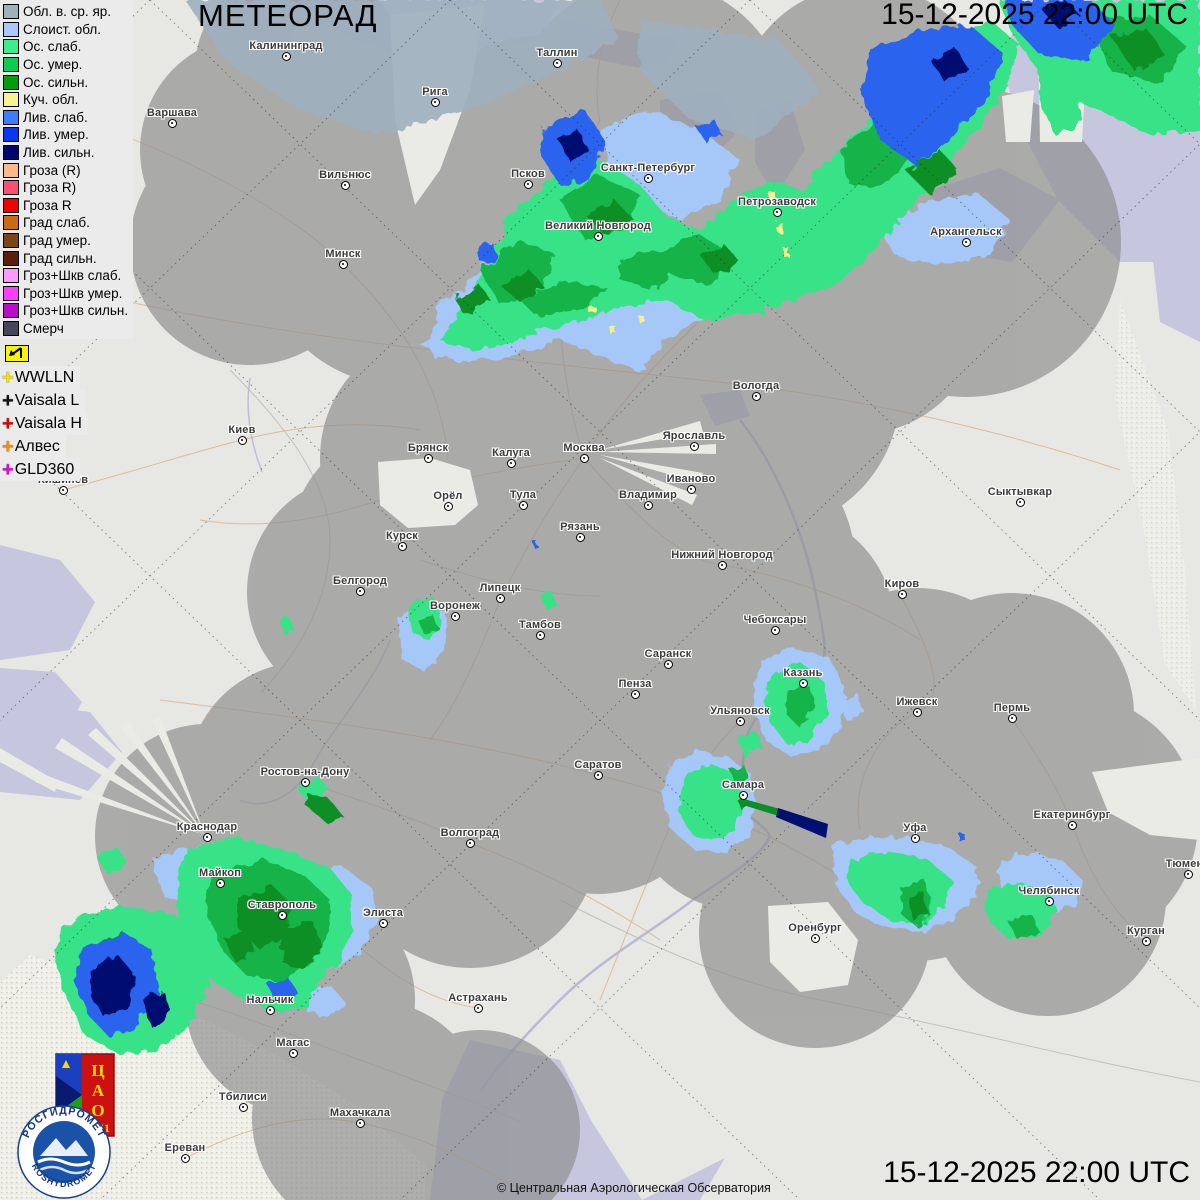 Image resolution: width=1200 pixels, height=1200 pixels. I want to click on city-name: Элиста, so click(383, 913).